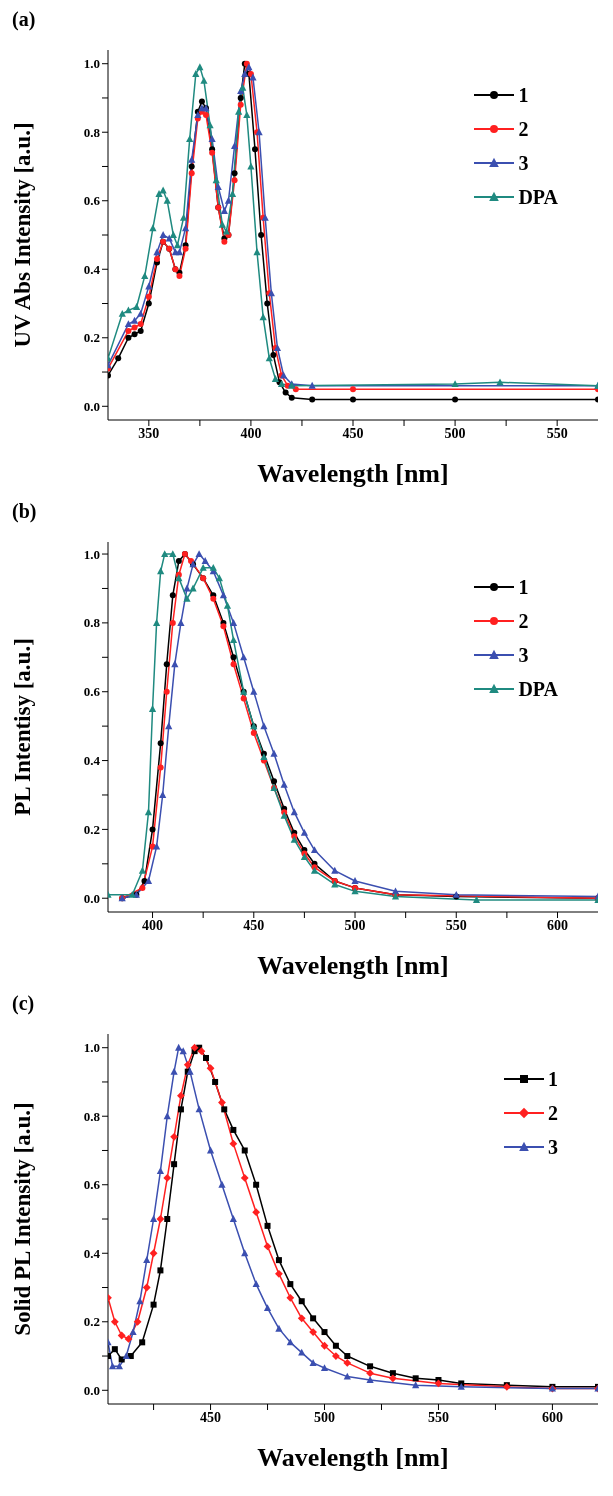 This screenshot has height=1496, width=613. What do you see at coordinates (23, 235) in the screenshot?
I see `y-axis-title: UV Abs Intensity [a.u.]` at bounding box center [23, 235].